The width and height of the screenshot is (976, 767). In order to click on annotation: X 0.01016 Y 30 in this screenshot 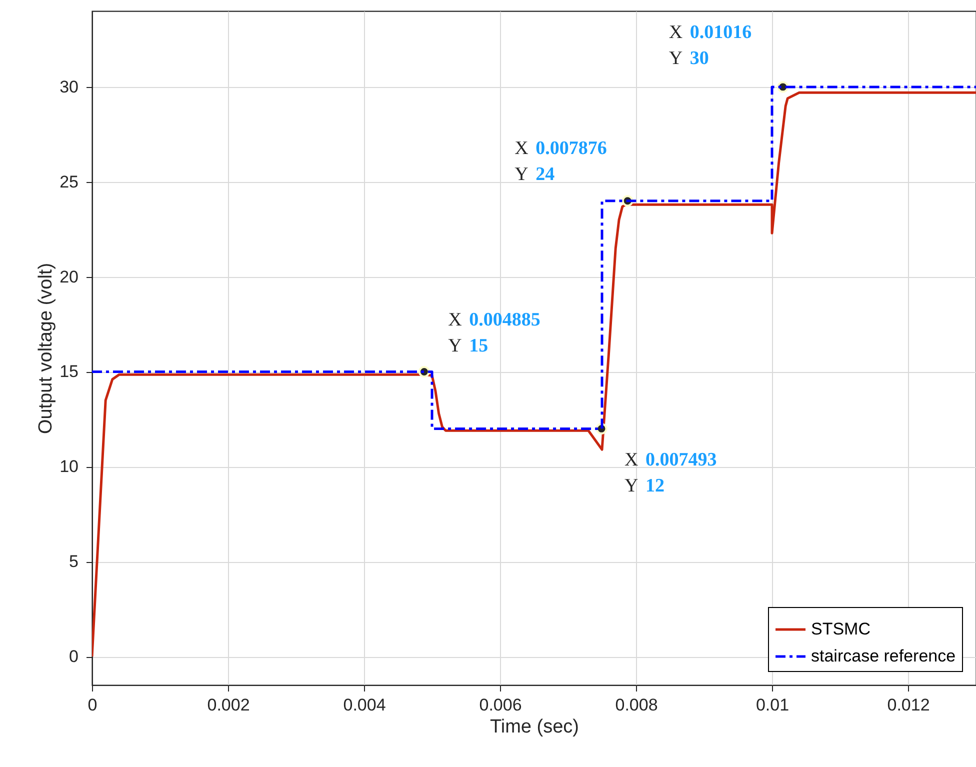, I will do `click(710, 45)`.